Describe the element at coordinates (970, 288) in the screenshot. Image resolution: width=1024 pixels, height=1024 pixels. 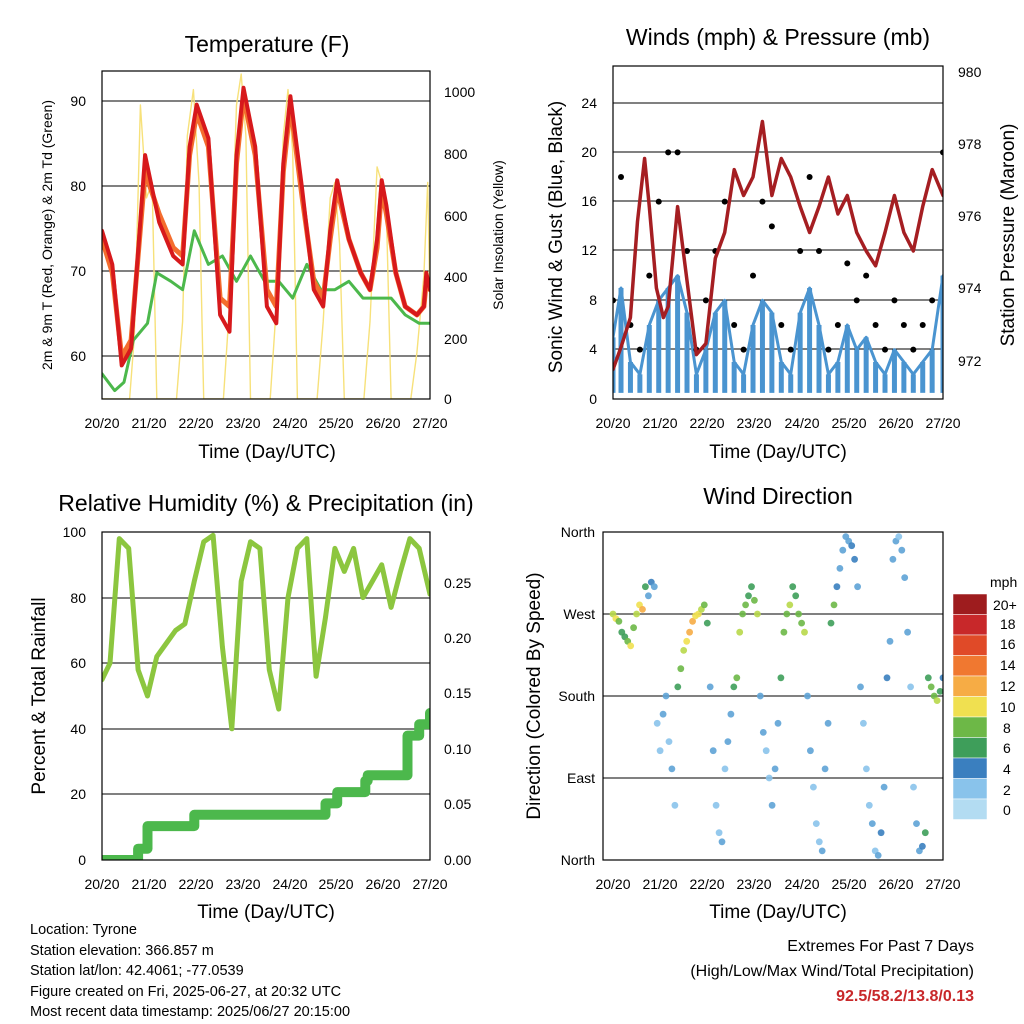
I see `tick-label: 974` at that location.